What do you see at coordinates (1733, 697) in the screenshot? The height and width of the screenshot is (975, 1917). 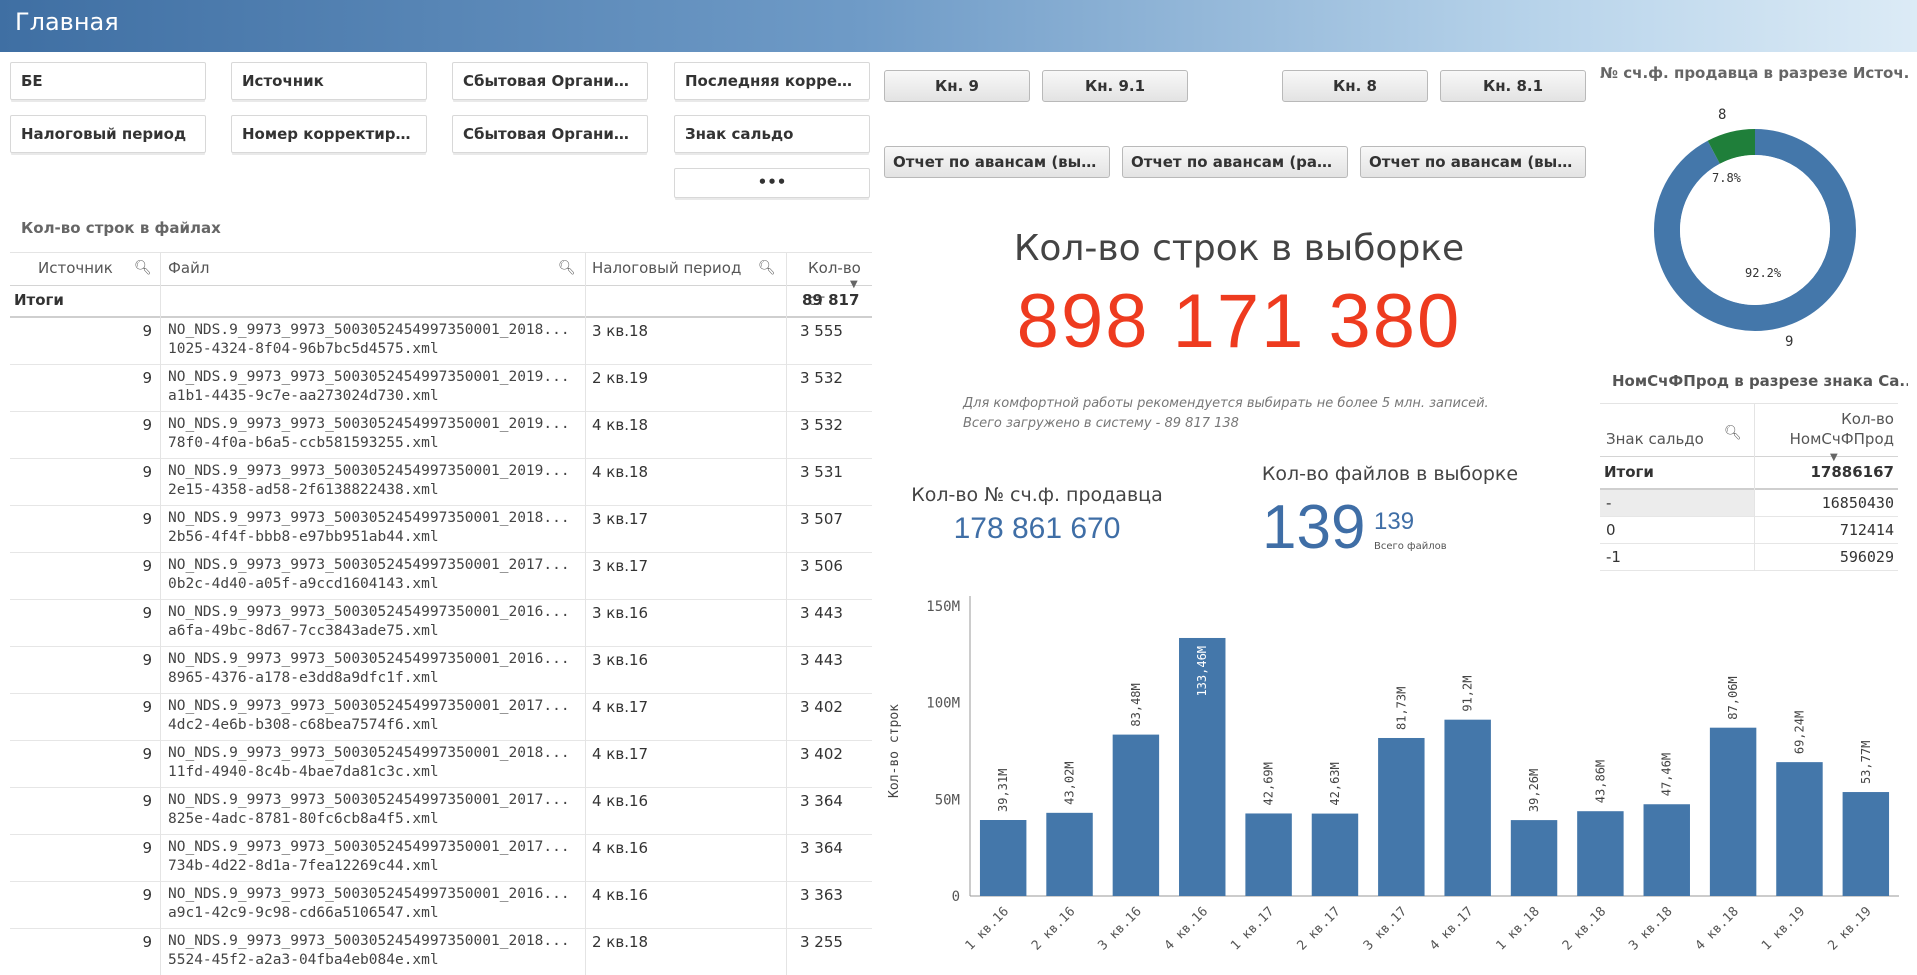 I see `bar-value-label: 87,06M` at bounding box center [1733, 697].